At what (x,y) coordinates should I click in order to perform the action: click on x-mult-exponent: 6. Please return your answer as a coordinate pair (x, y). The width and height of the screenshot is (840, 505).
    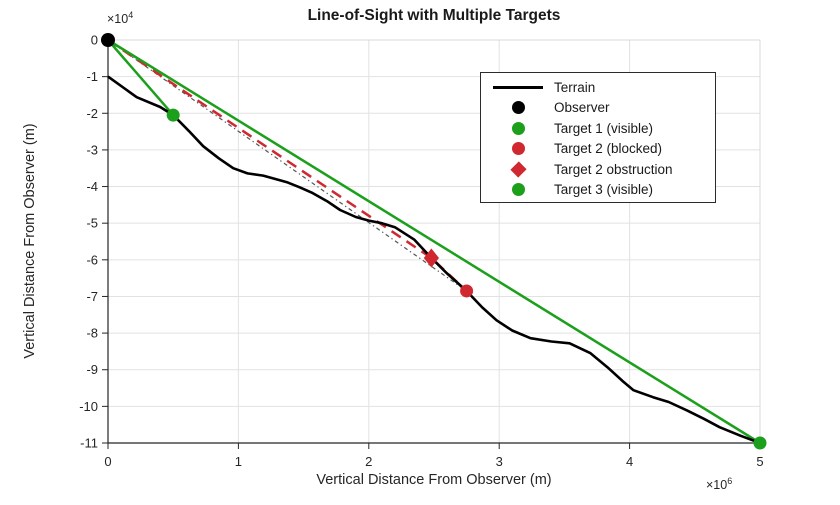
    Looking at the image, I should click on (730, 481).